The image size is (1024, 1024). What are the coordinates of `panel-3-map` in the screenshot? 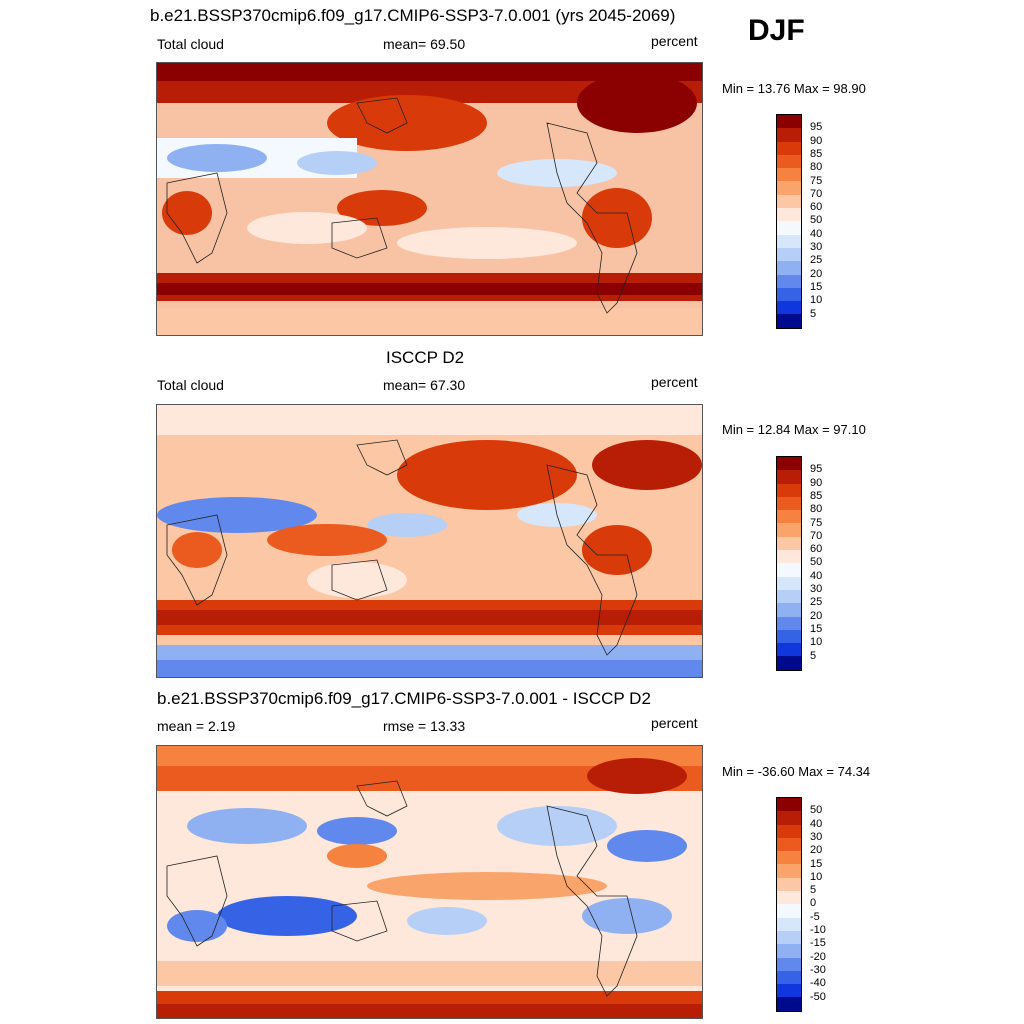 It's located at (429, 882).